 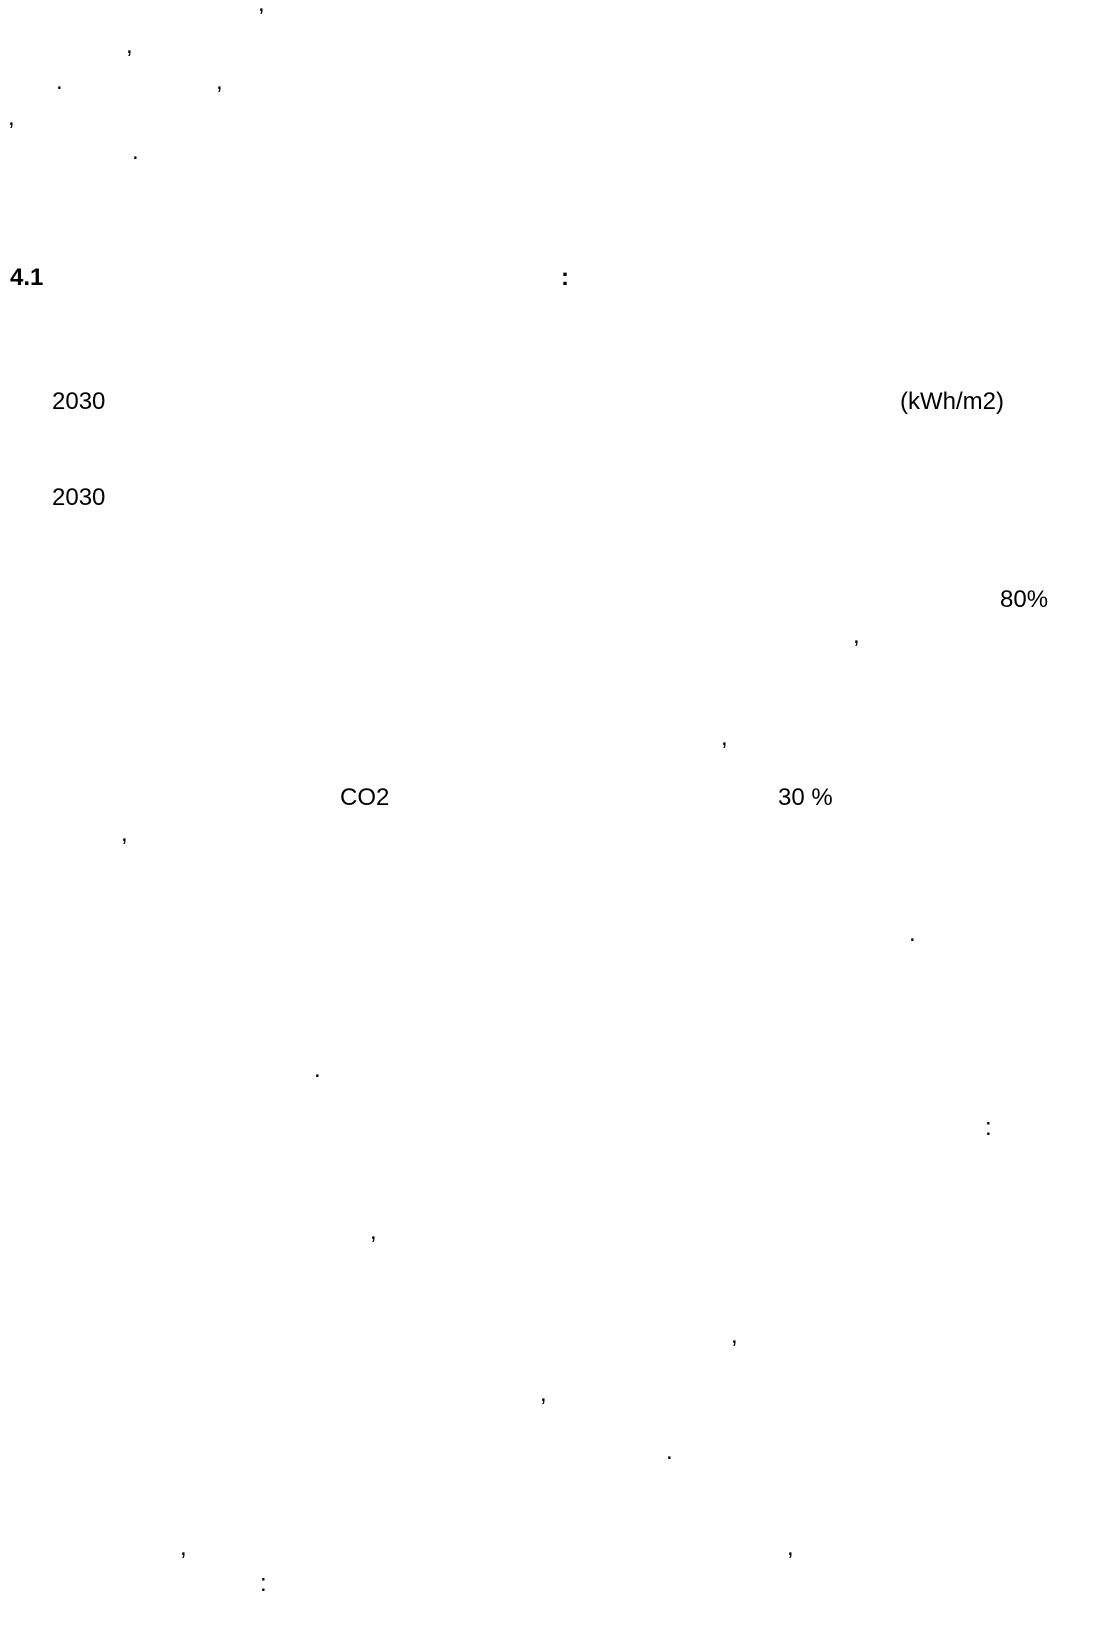 I want to click on percentage-30: 30 %, so click(x=805, y=797).